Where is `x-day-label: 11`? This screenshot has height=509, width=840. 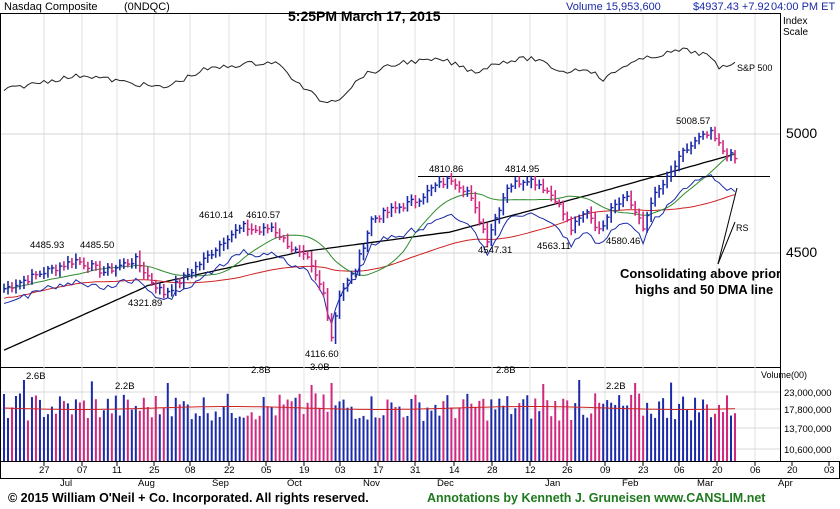
x-day-label: 11 is located at coordinates (117, 470).